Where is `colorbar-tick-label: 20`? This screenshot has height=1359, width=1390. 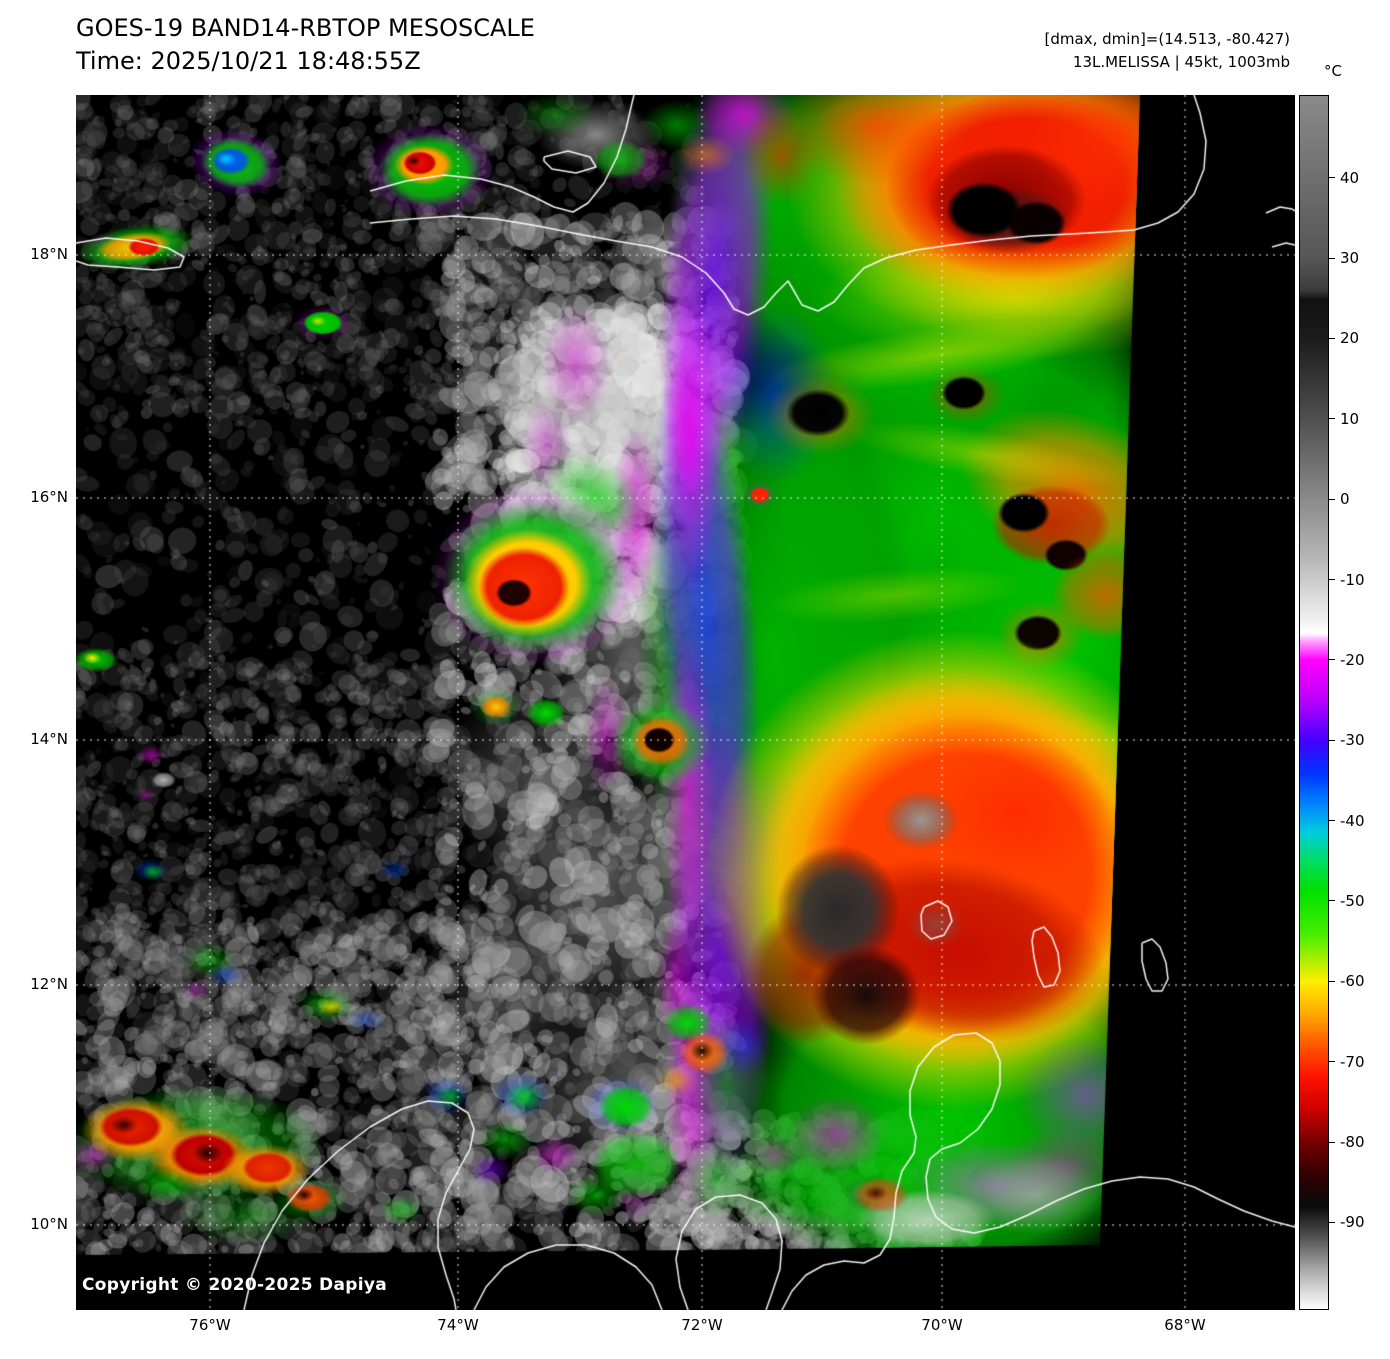
colorbar-tick-label: 20 is located at coordinates (1350, 338).